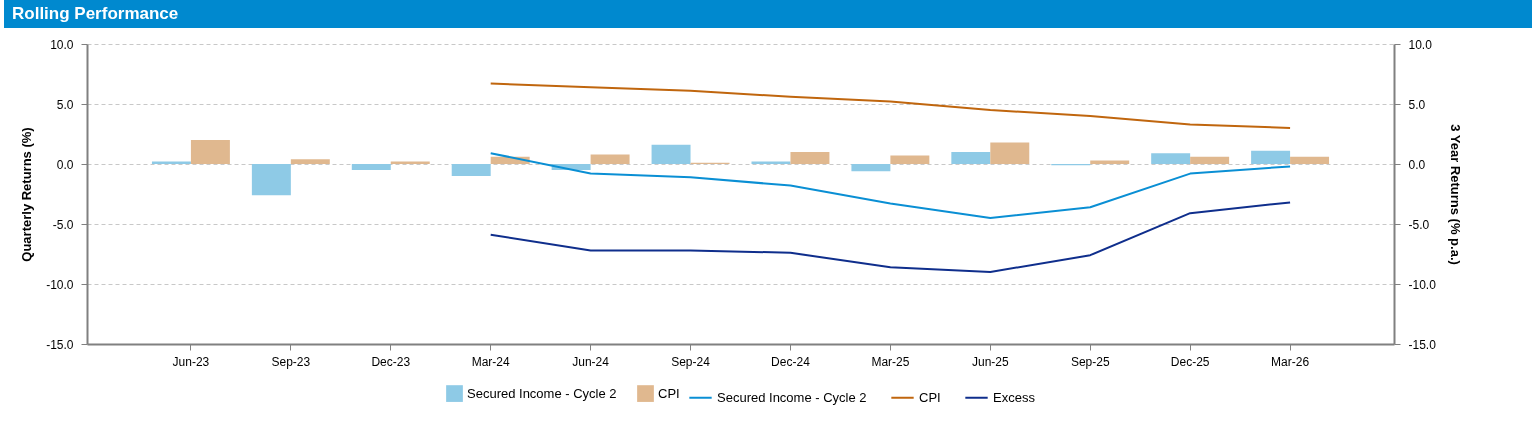 This screenshot has width=1532, height=430. What do you see at coordinates (791, 361) in the screenshot?
I see `x-tick-label: Dec-24` at bounding box center [791, 361].